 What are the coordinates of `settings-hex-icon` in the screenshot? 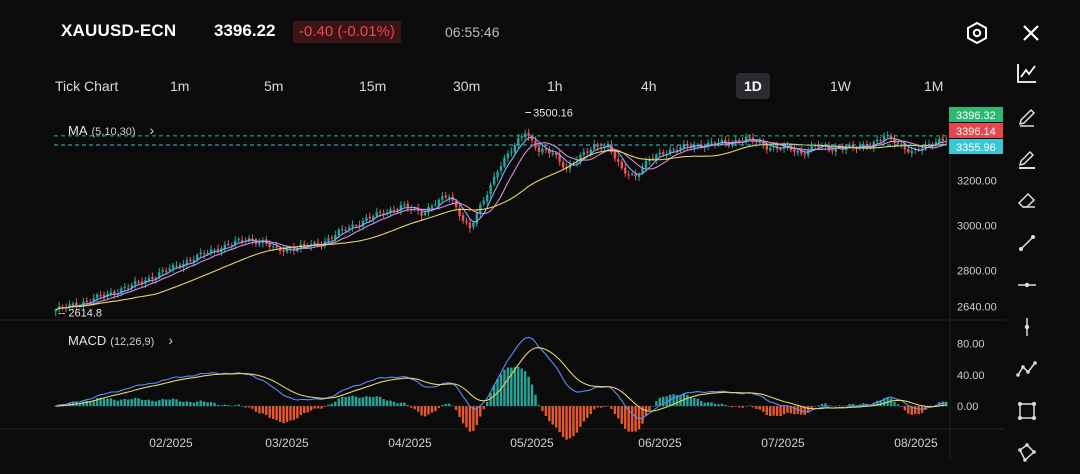 It's located at (977, 33).